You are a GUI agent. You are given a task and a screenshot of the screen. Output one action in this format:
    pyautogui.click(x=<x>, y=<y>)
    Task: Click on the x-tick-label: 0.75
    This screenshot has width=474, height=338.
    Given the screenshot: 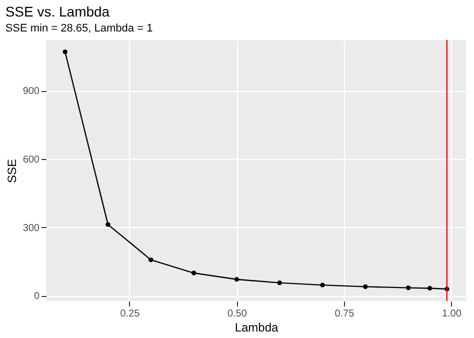 What is the action you would take?
    pyautogui.click(x=344, y=314)
    